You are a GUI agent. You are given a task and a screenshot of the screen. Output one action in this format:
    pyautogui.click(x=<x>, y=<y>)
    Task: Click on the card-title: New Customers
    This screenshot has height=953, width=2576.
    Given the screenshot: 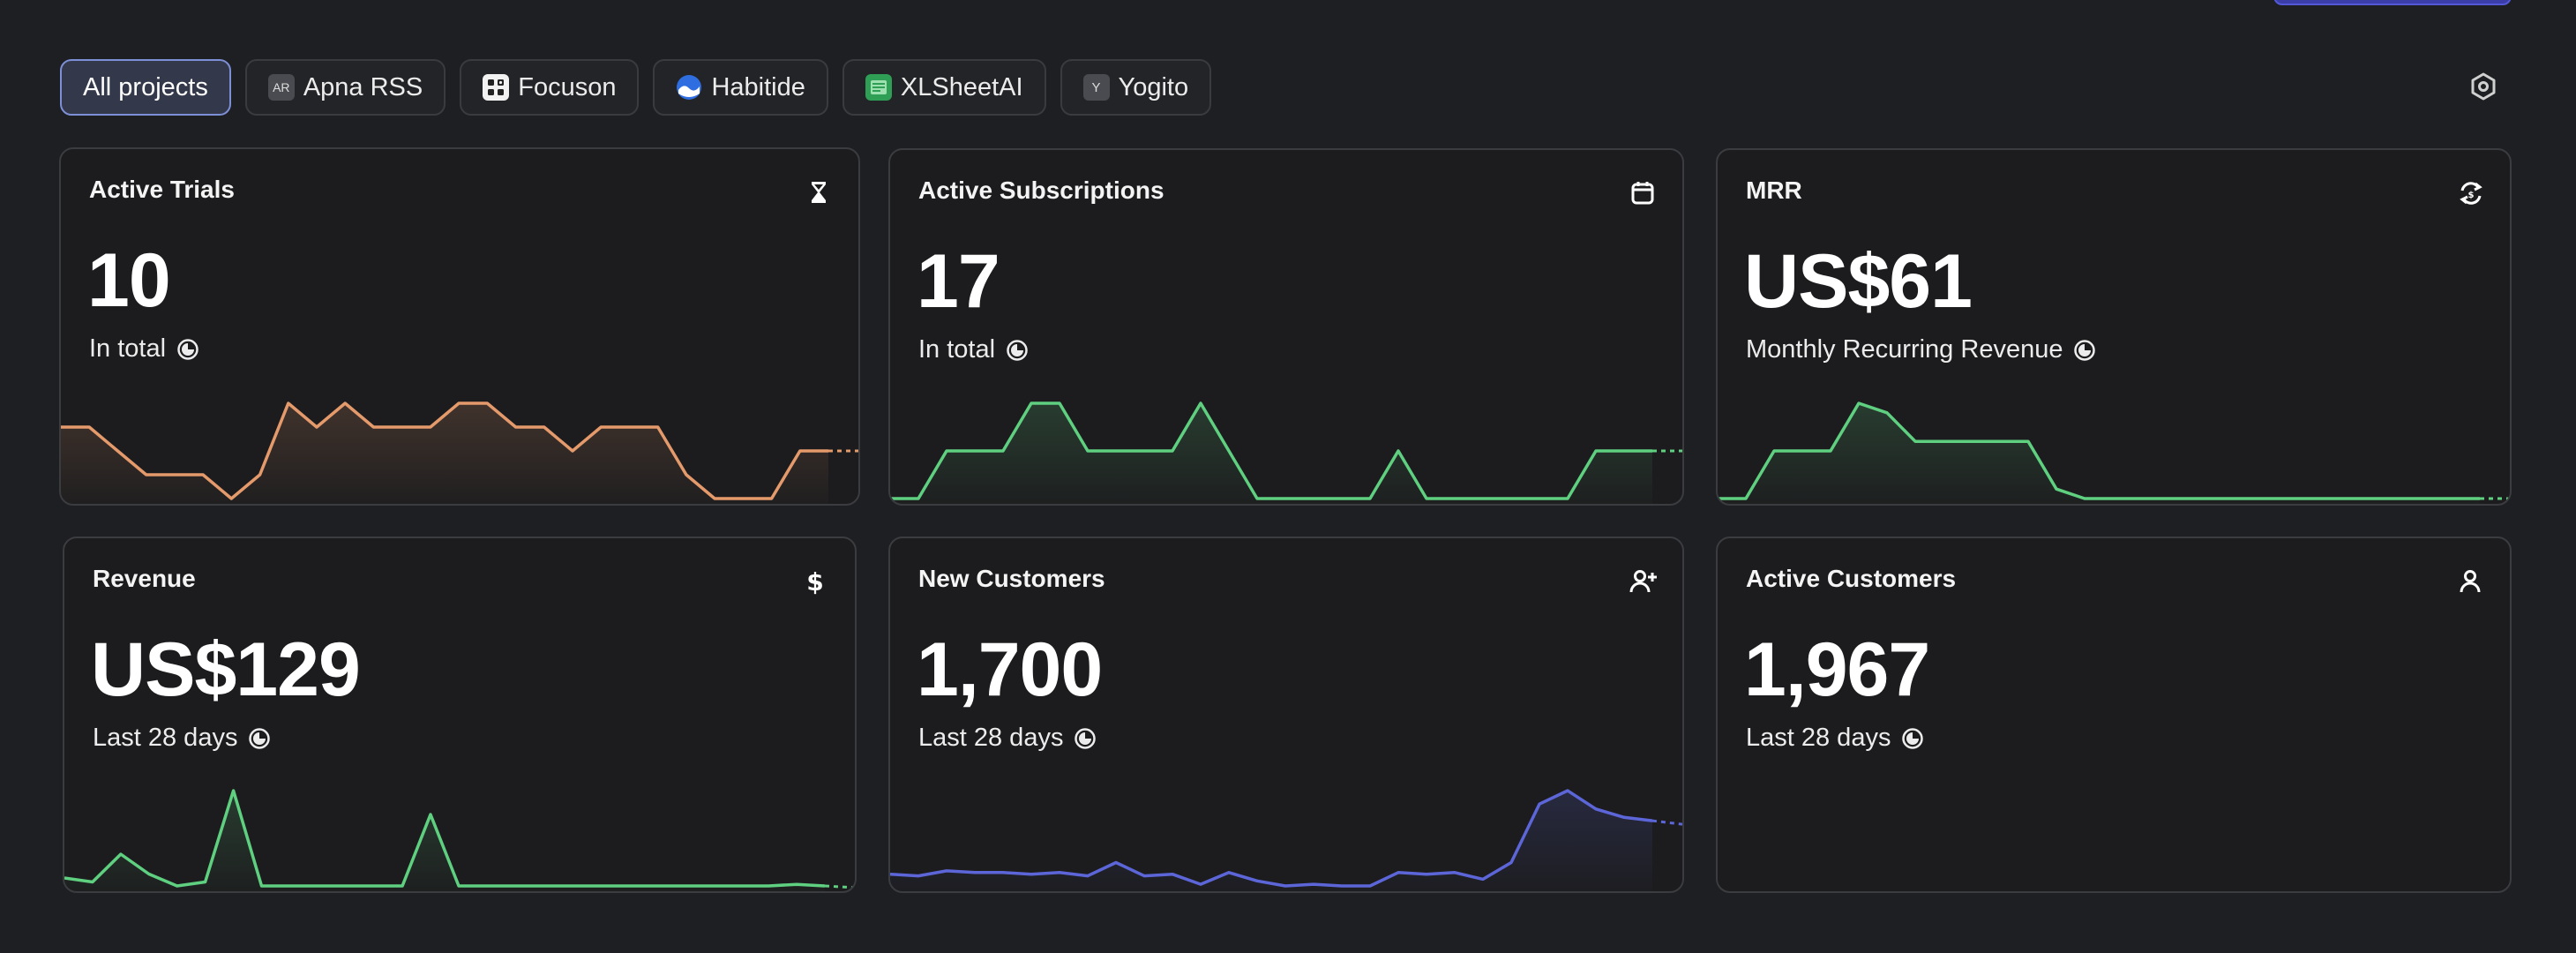 What is the action you would take?
    pyautogui.click(x=1011, y=579)
    